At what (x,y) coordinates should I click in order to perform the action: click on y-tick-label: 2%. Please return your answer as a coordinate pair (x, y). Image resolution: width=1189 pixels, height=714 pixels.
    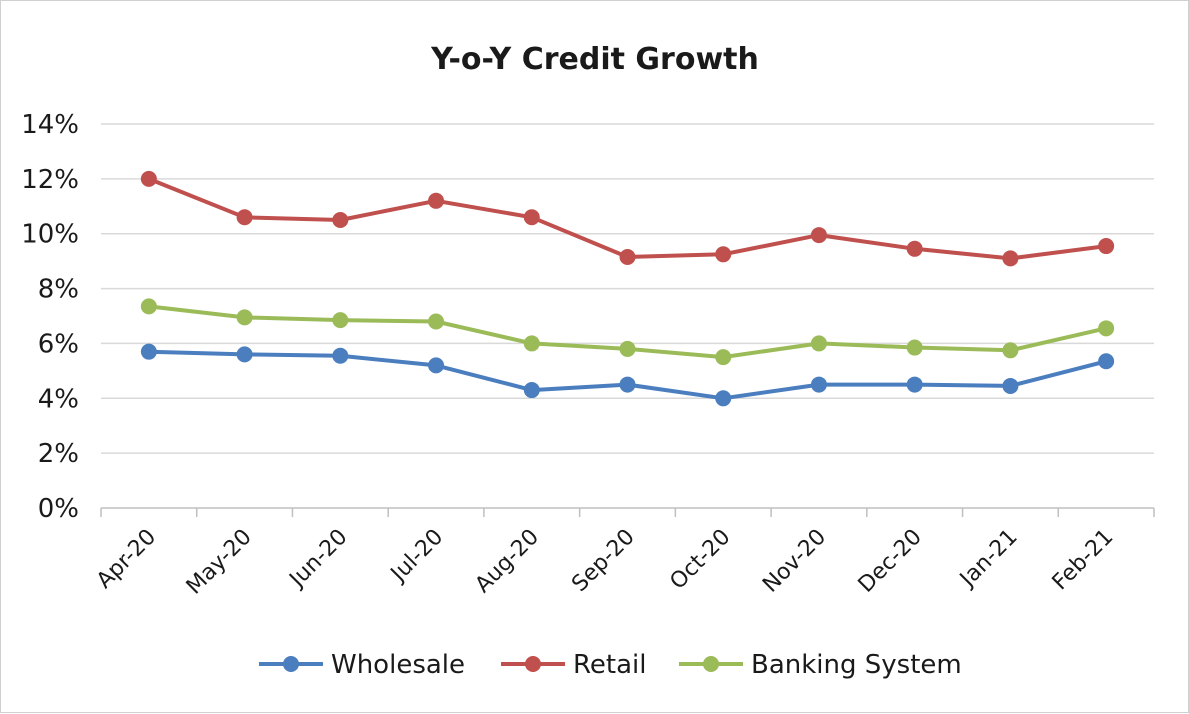
    Looking at the image, I should click on (58, 454).